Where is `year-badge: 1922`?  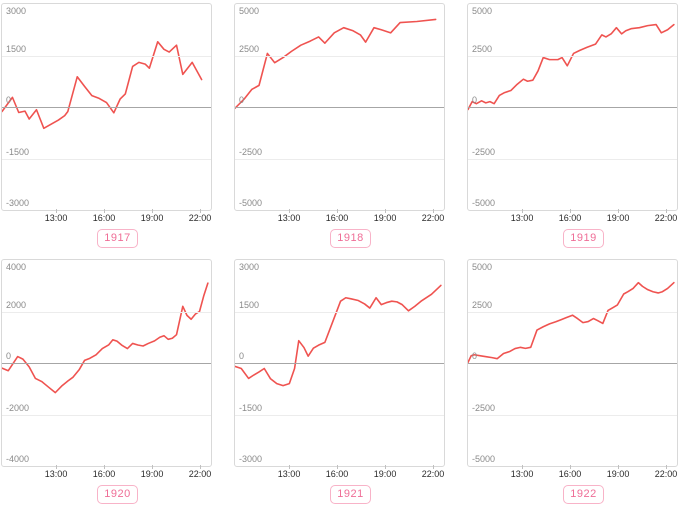
year-badge: 1922 is located at coordinates (583, 494).